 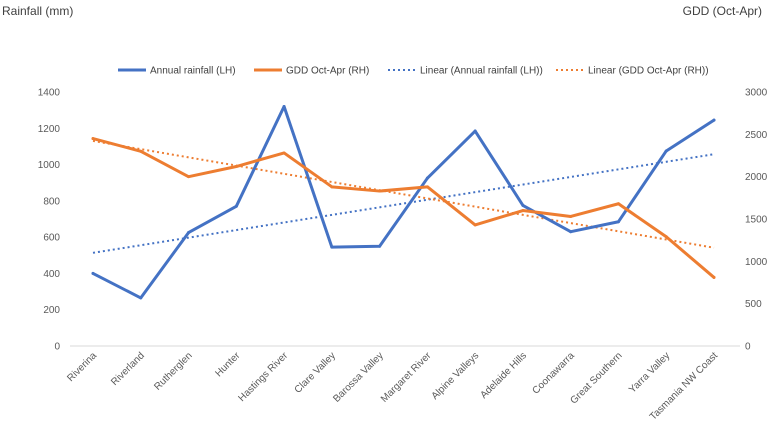 I want to click on x-tick-label: Margaret River, so click(x=406, y=377).